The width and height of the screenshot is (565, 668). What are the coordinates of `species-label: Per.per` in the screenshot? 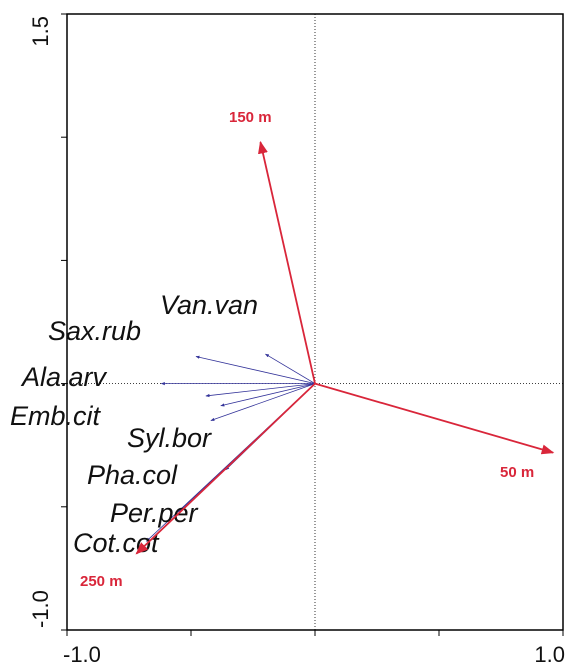 It's located at (154, 513).